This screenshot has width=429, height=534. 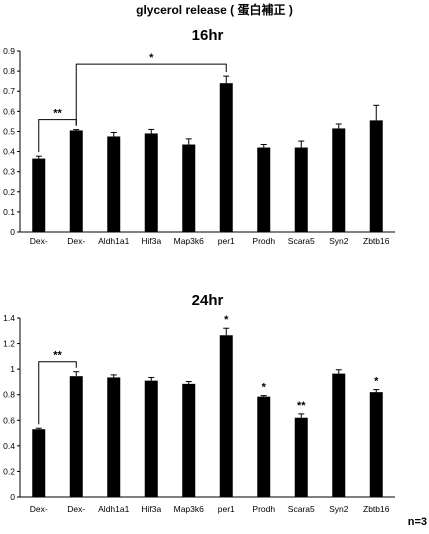 What do you see at coordinates (417, 522) in the screenshot?
I see `sample-size-note: n=3` at bounding box center [417, 522].